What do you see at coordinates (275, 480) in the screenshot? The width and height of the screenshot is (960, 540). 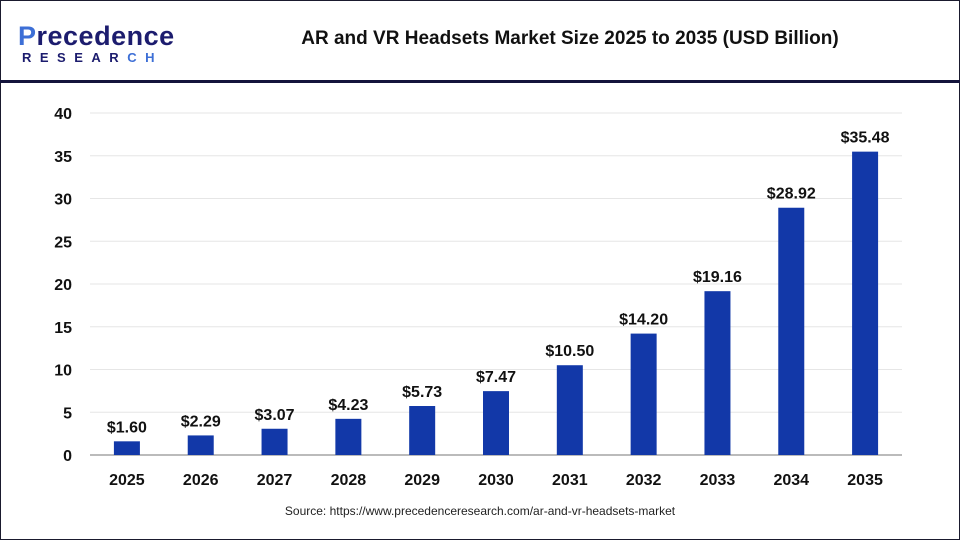 I see `x-tick-label: 2027` at bounding box center [275, 480].